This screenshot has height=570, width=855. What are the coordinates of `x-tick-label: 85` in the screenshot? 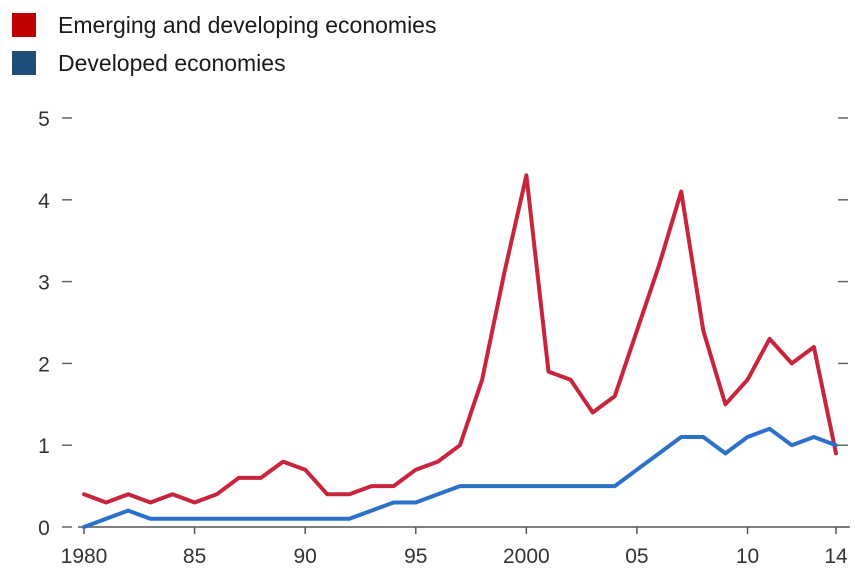 It's located at (194, 556).